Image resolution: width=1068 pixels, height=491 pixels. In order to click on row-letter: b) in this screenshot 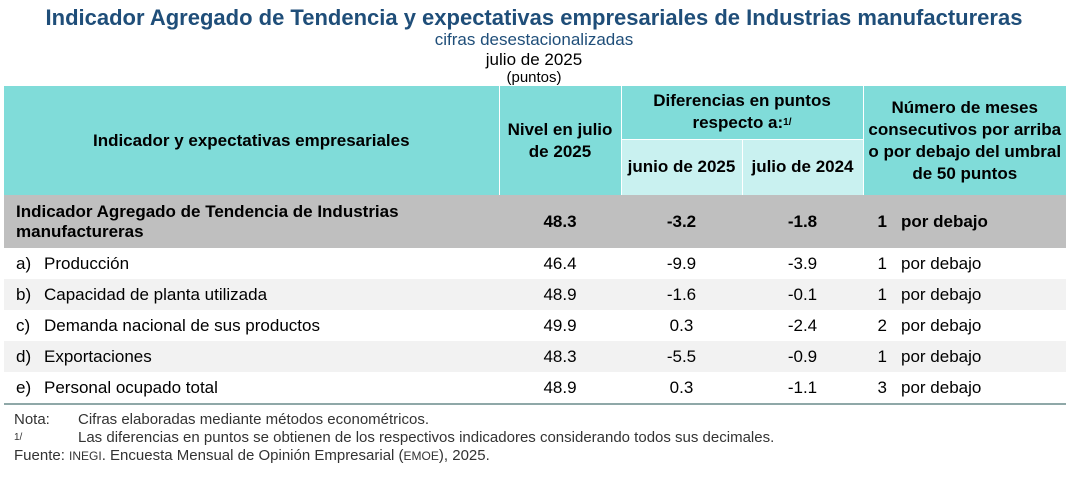, I will do `click(24, 294)`.